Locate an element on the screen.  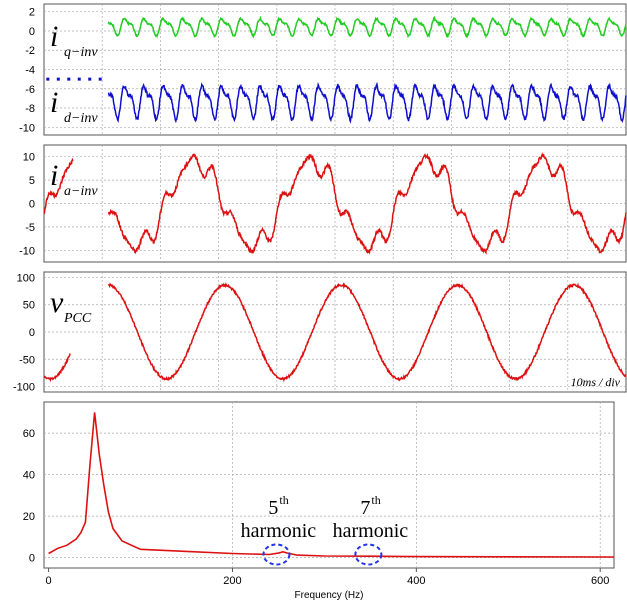
y-tick-label: 100 is located at coordinates (26, 278).